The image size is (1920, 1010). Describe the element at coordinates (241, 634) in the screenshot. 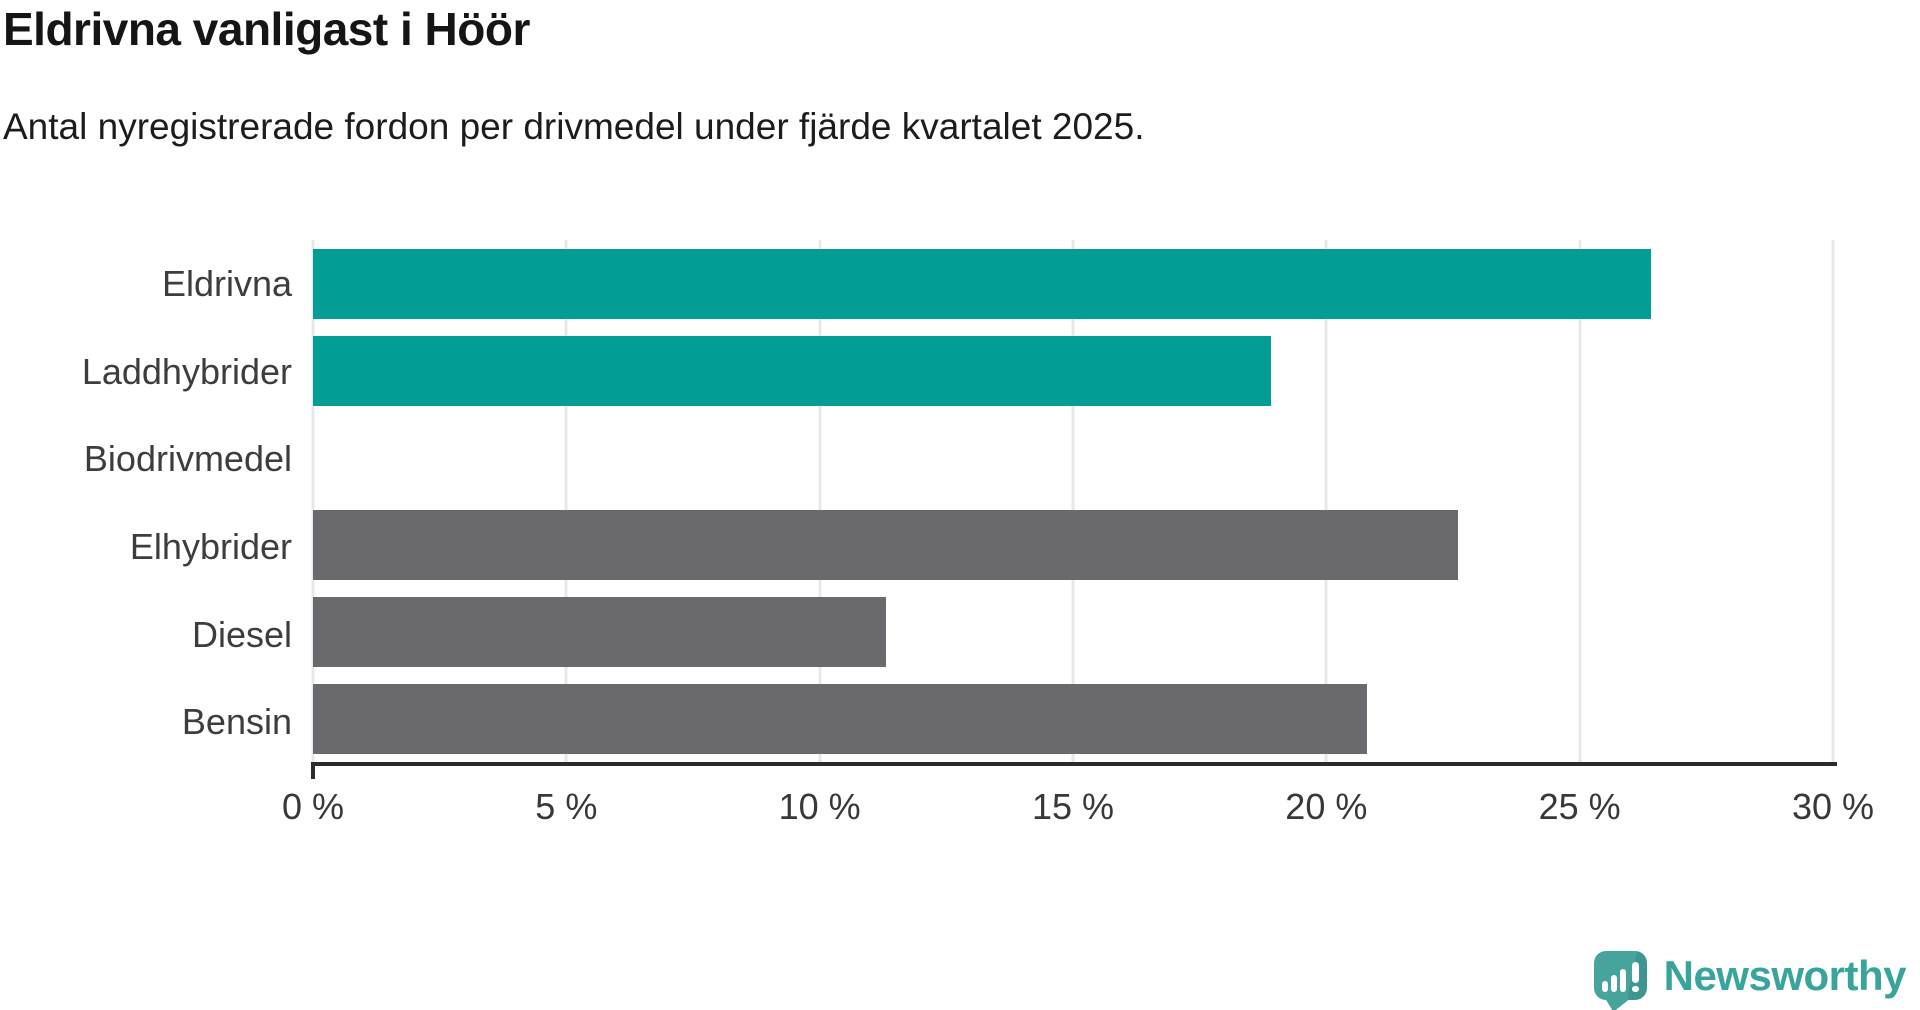

I see `category-label-diesel: Diesel` at that location.